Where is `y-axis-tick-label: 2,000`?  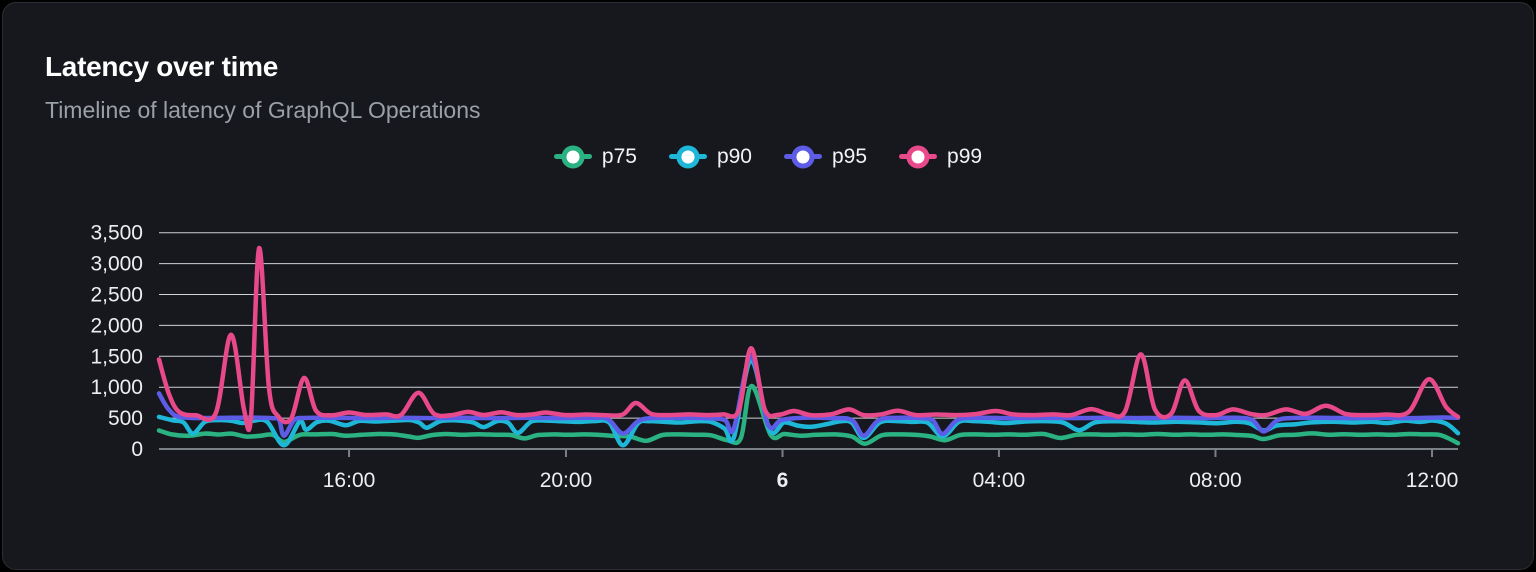
y-axis-tick-label: 2,000 is located at coordinates (116, 325).